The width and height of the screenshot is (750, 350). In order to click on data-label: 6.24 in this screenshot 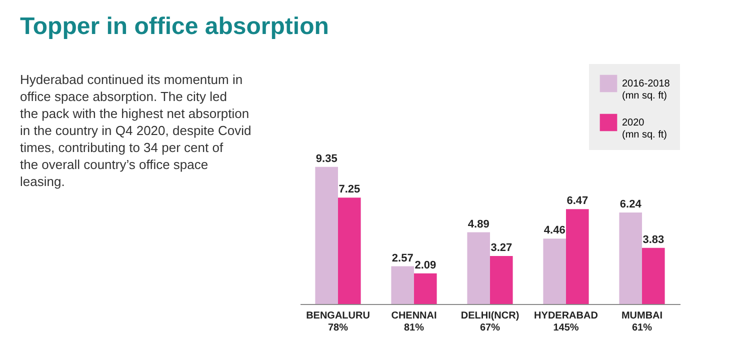, I will do `click(631, 204)`.